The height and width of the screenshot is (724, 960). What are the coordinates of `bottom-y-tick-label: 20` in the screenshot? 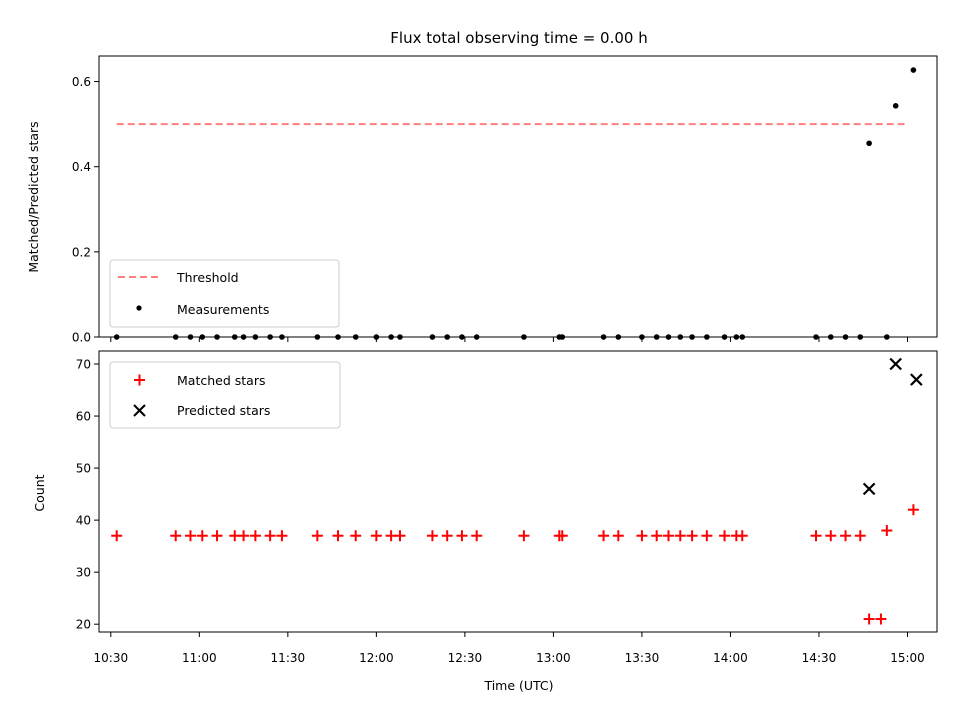 It's located at (83, 625).